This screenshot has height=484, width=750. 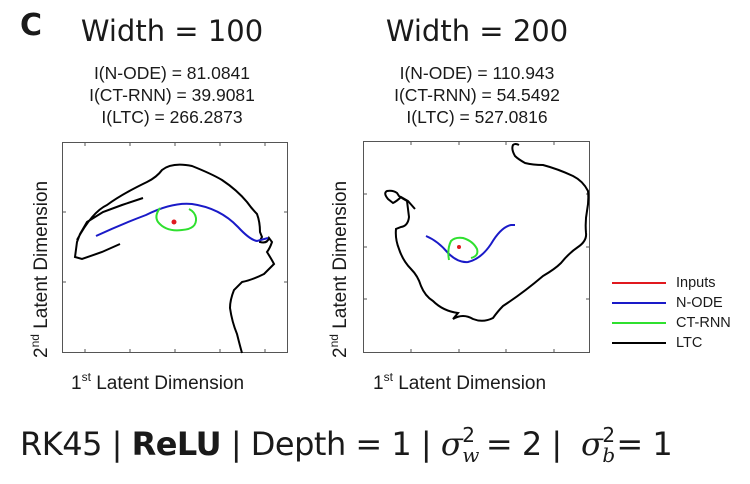 I want to click on solver-label: RK45, so click(x=61, y=444).